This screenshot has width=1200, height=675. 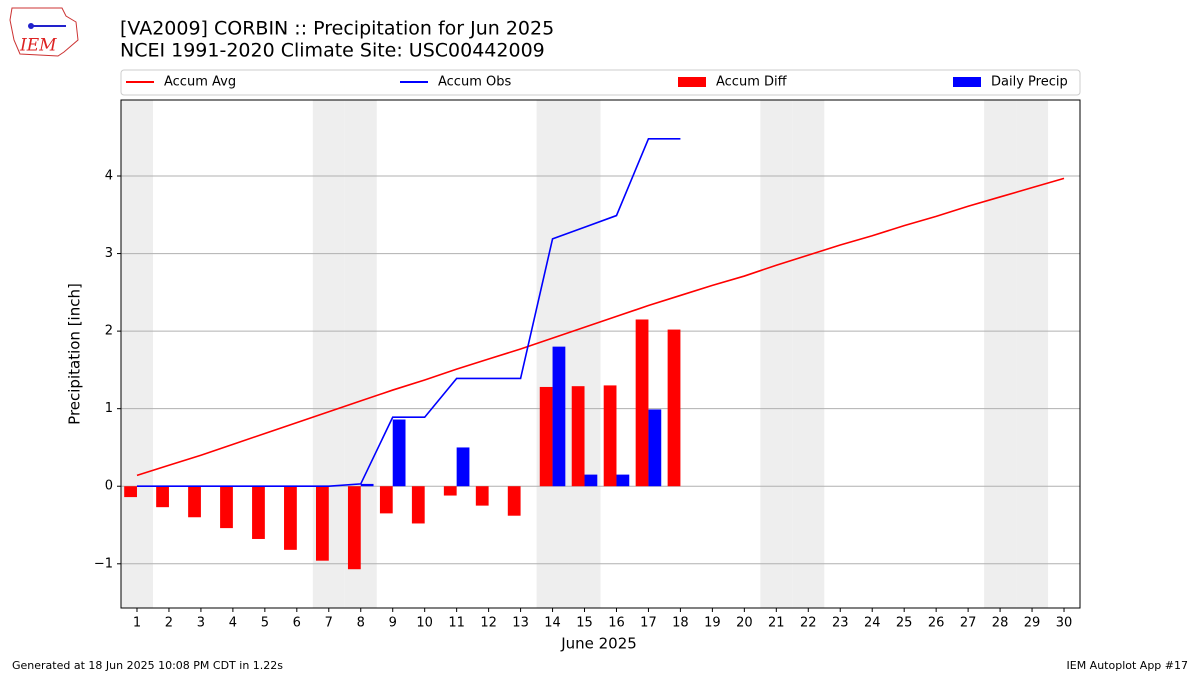 What do you see at coordinates (265, 623) in the screenshot?
I see `x-tick-label: 5` at bounding box center [265, 623].